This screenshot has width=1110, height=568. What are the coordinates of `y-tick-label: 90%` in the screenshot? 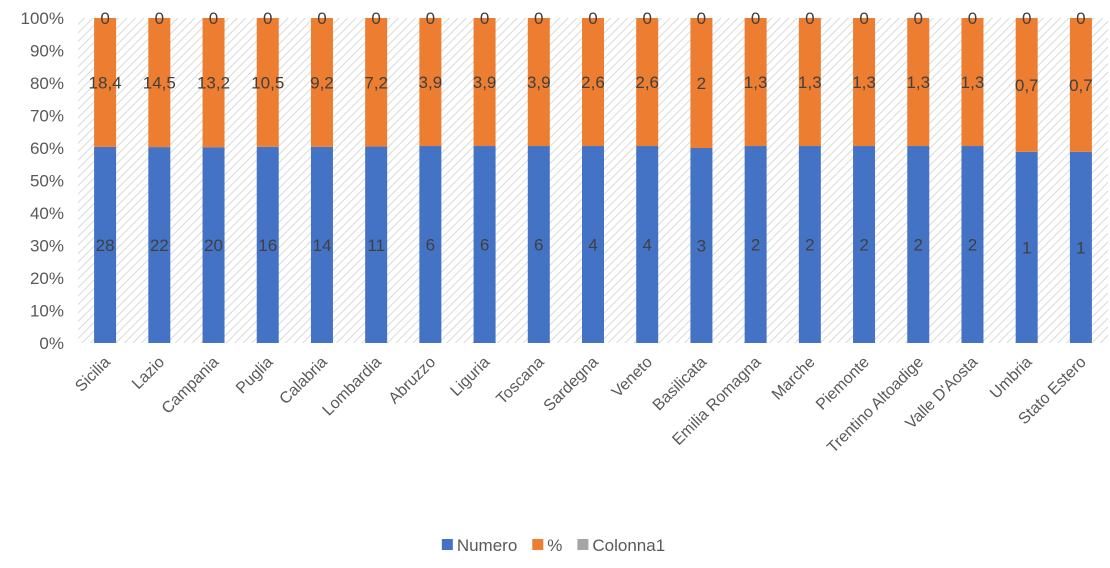 It's located at (47, 51).